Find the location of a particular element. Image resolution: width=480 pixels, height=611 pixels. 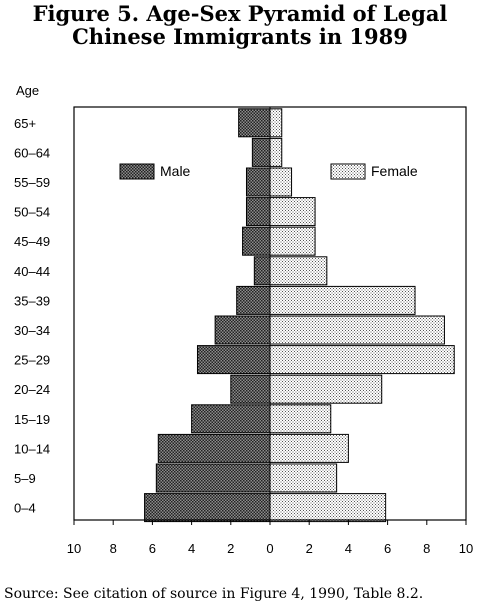

age-group-label: 30–34 is located at coordinates (32, 330).